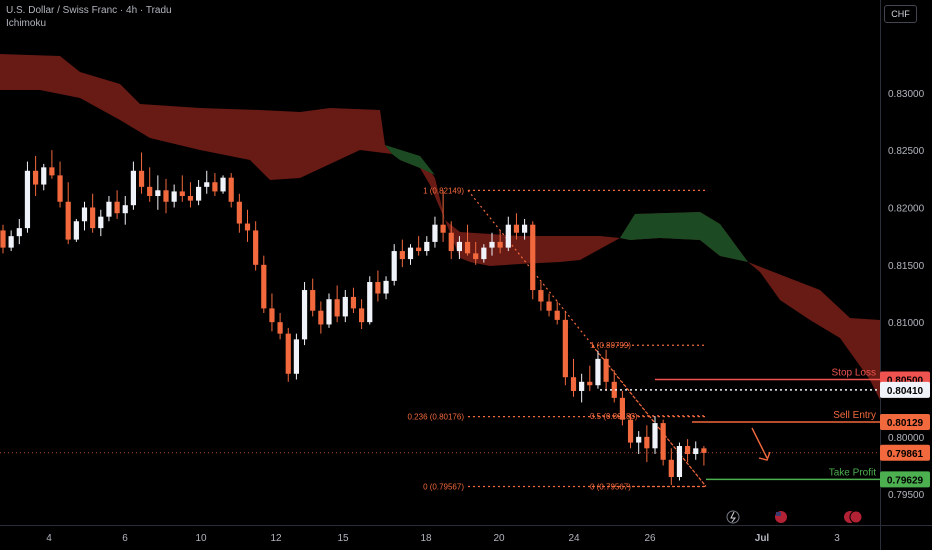 Image resolution: width=932 pixels, height=550 pixels. I want to click on fib-right-label: 0 (0.79567), so click(610, 487).